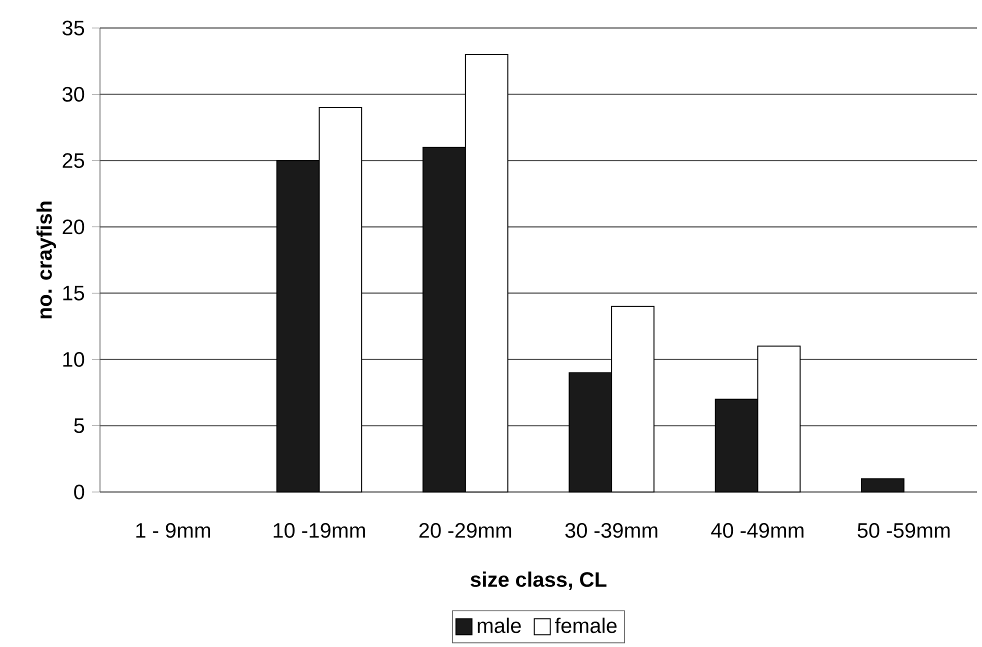  Describe the element at coordinates (46, 260) in the screenshot. I see `y-axis-title: no. crayfish` at that location.